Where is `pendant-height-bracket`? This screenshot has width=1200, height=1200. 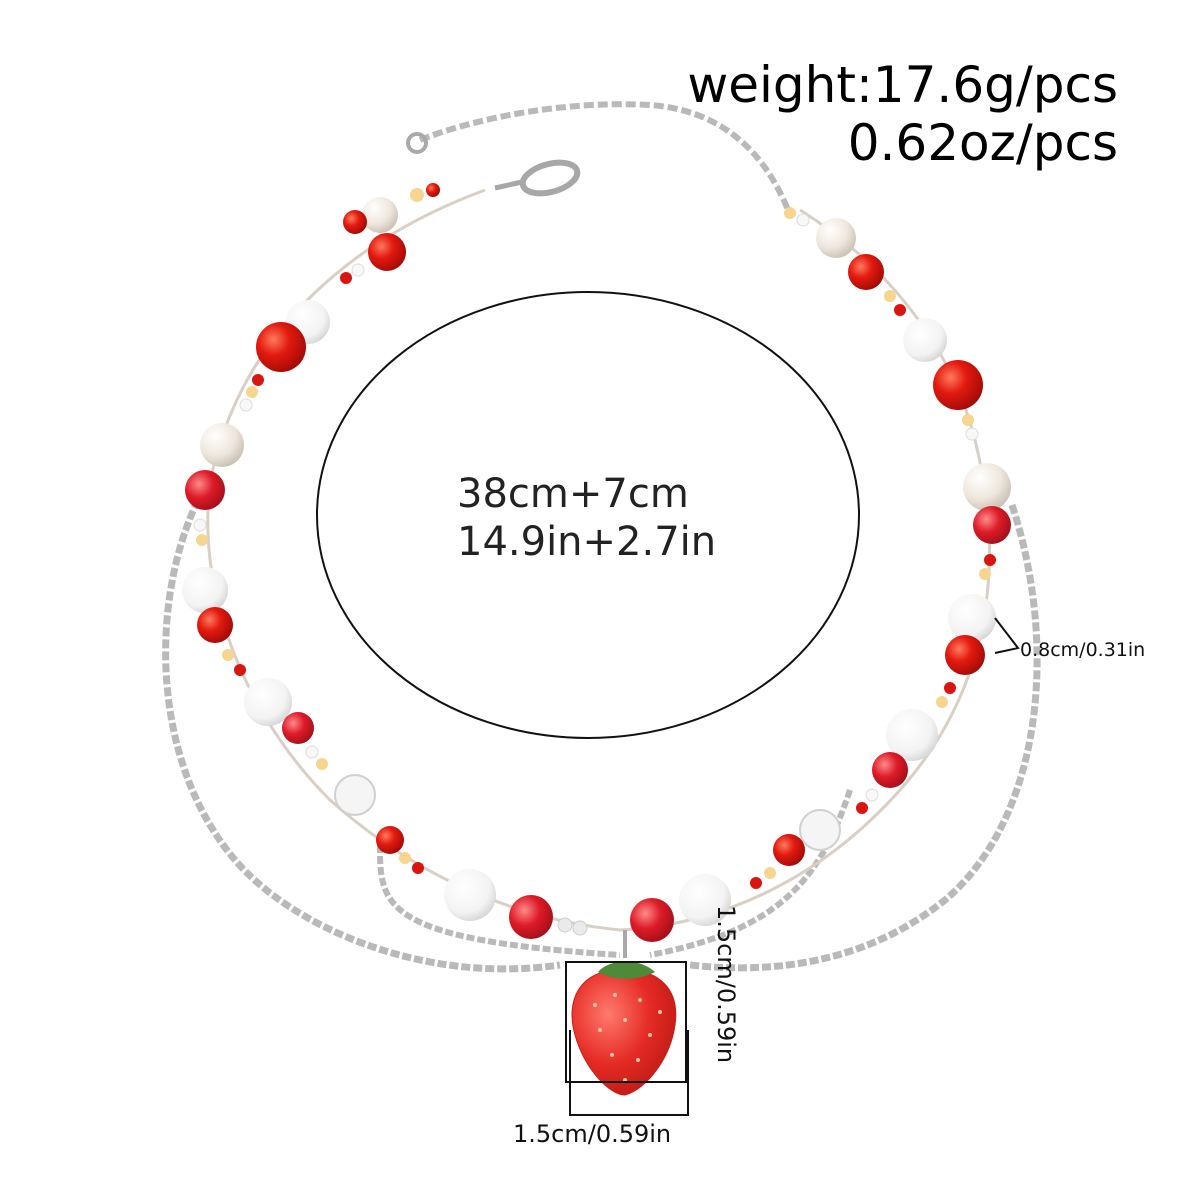
pendant-height-bracket is located at coordinates (626, 1022).